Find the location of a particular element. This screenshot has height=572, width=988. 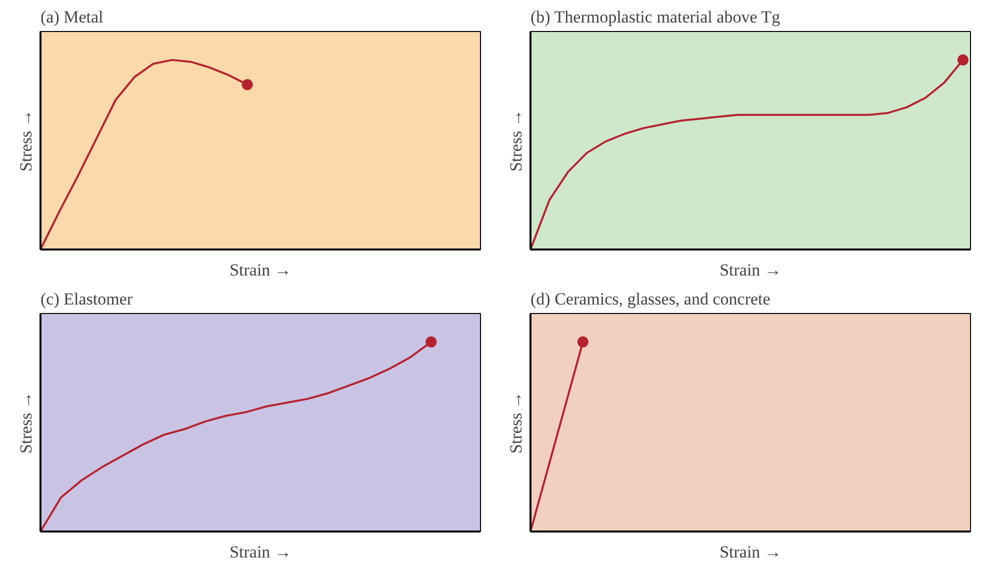

chart-title: (c) Elastomer is located at coordinates (86, 299).